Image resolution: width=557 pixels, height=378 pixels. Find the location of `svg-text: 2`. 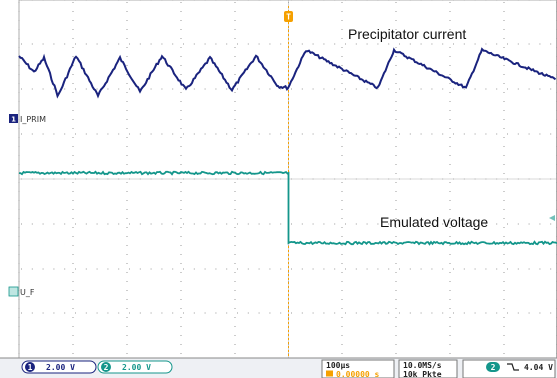

svg-text: 2 is located at coordinates (106, 367).